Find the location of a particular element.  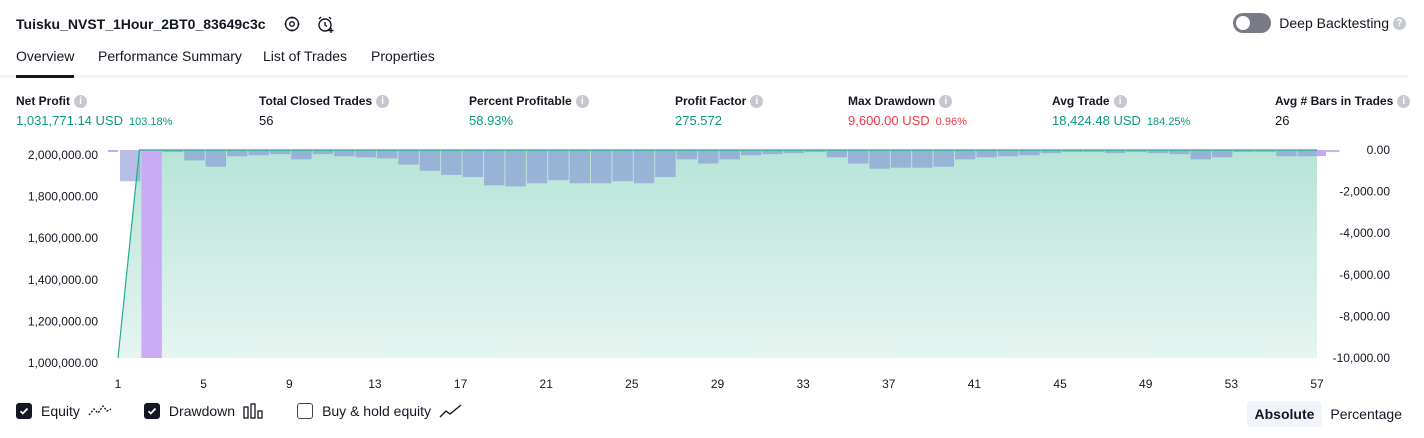

x-axis-tick: 37 is located at coordinates (889, 384).